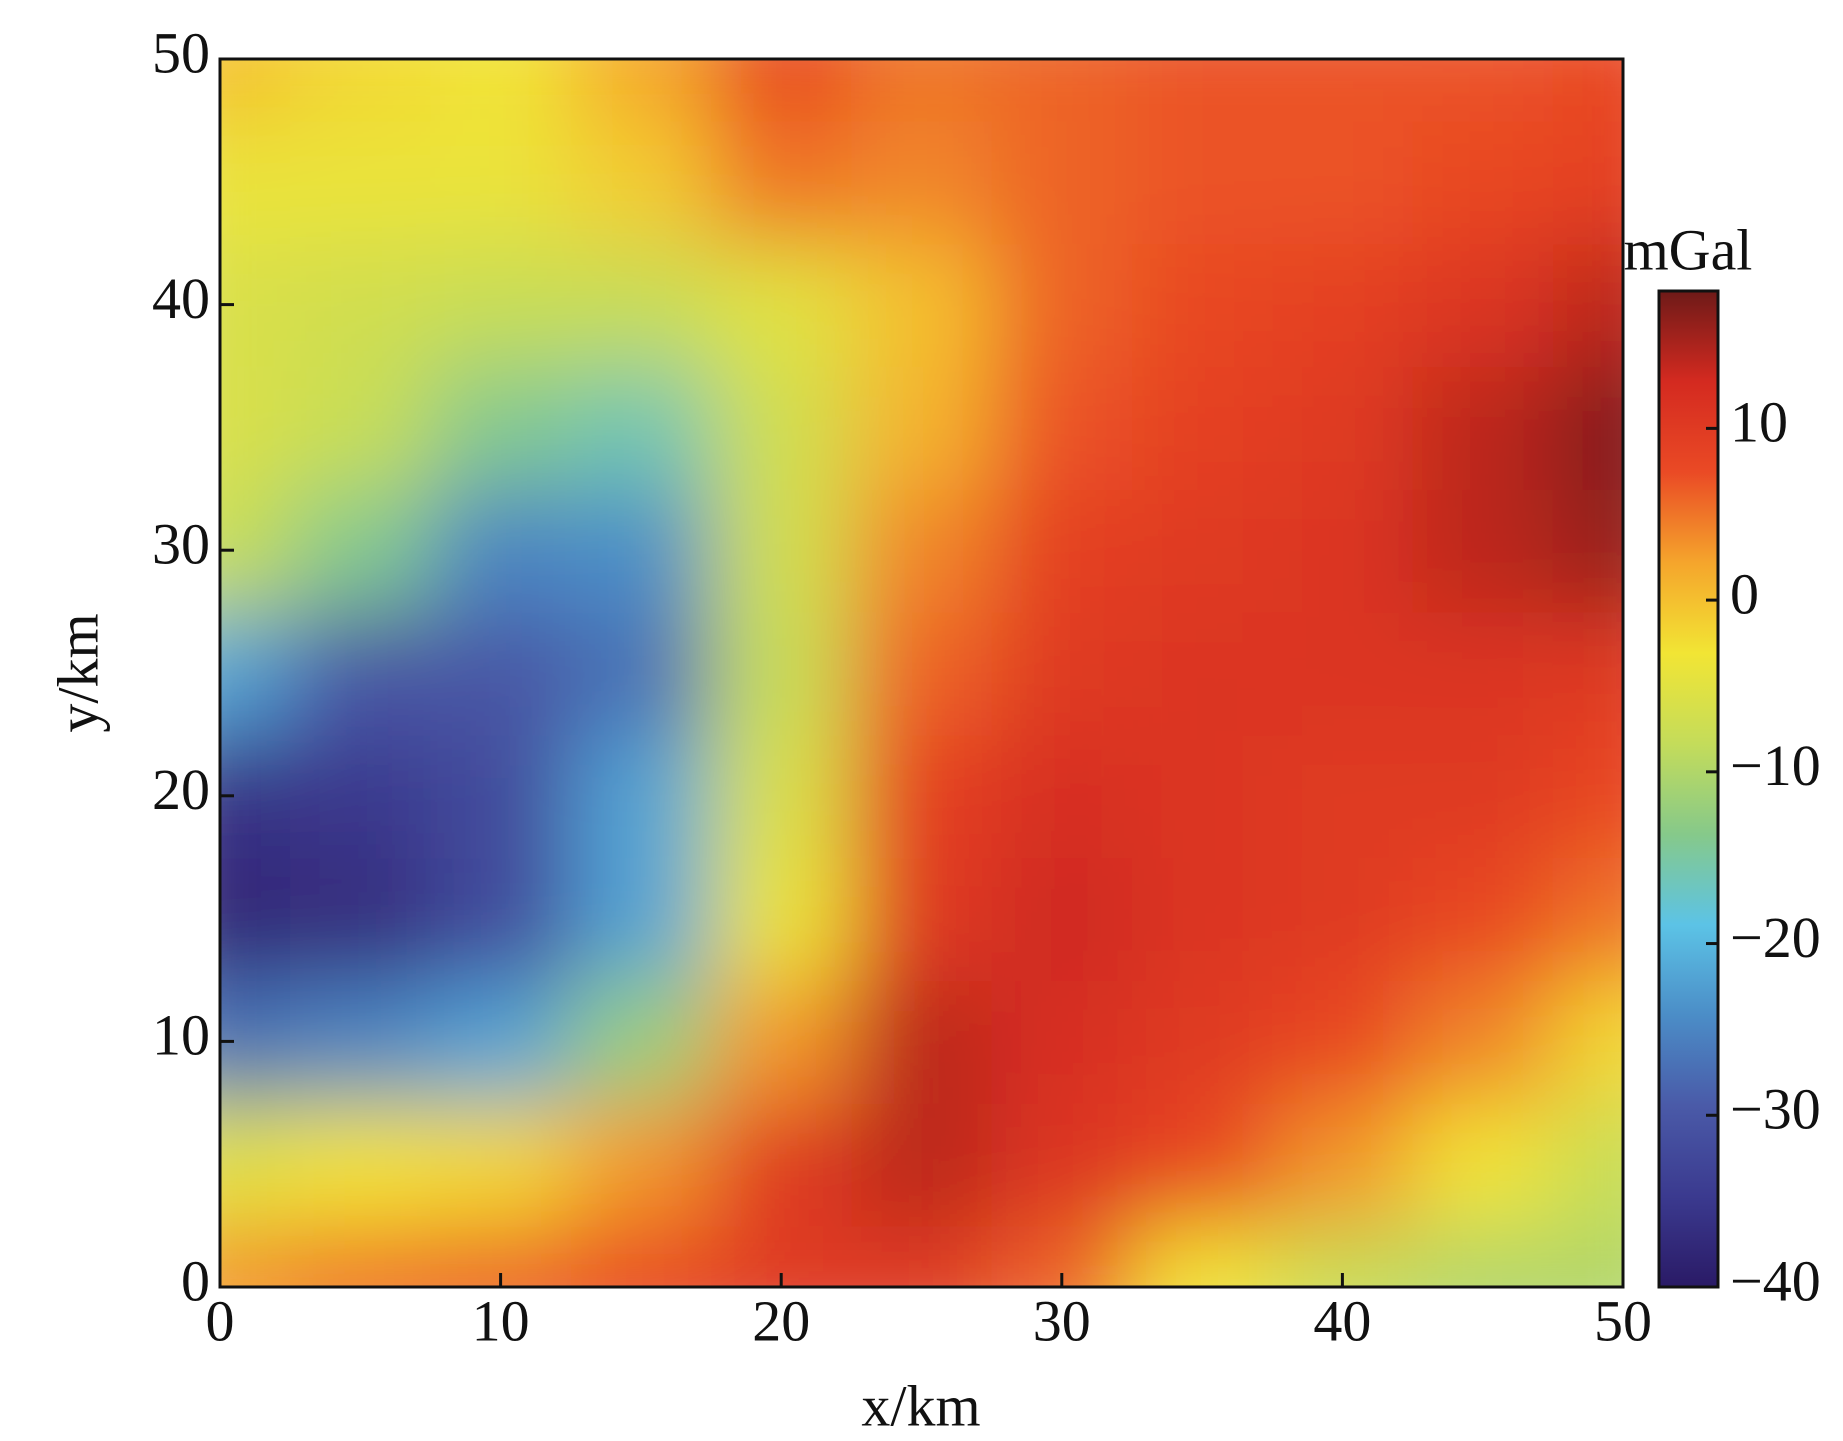  I want to click on colorbar-frame, so click(1688, 789).